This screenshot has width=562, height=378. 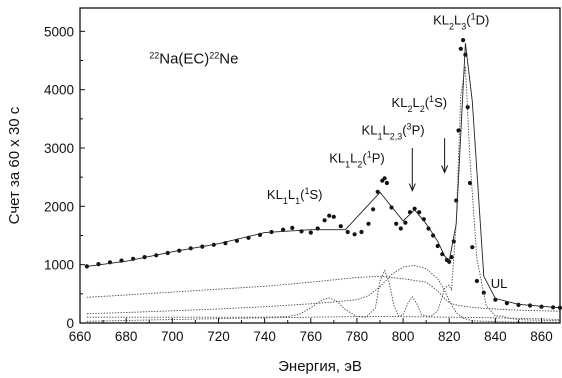 What do you see at coordinates (449, 336) in the screenshot?
I see `x-tick-label: 820` at bounding box center [449, 336].